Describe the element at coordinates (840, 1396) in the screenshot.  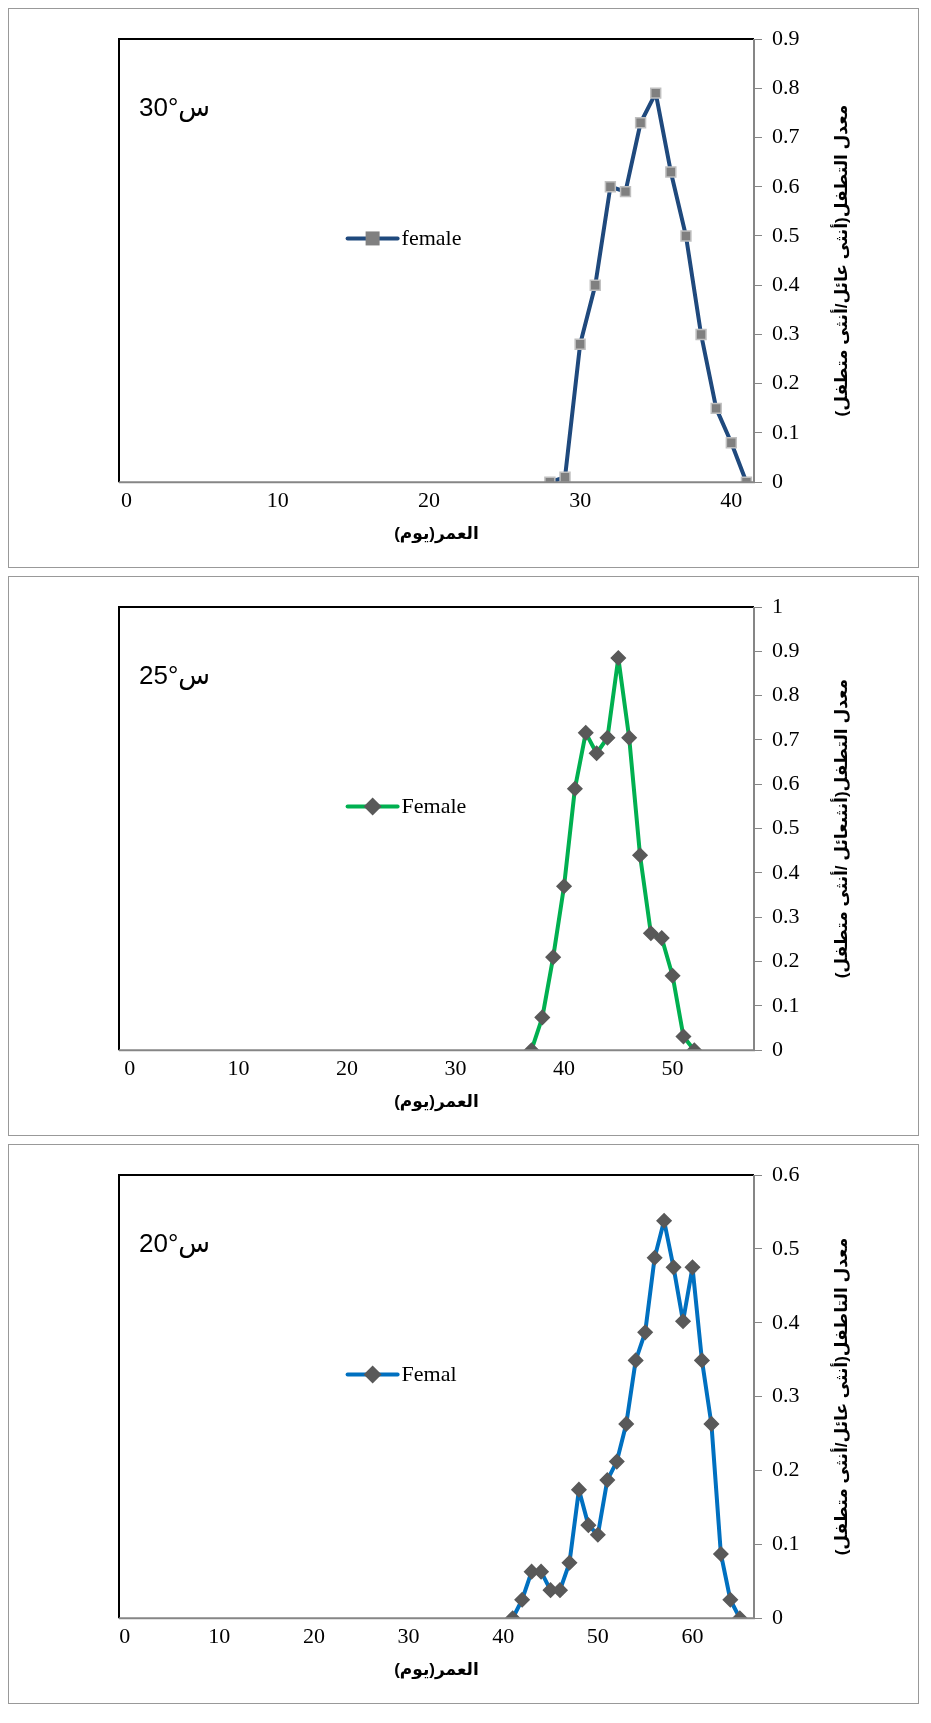
I see `y-axis-title: معدل التاطفل(أنثى عائل/أنثى متطفل)` at that location.